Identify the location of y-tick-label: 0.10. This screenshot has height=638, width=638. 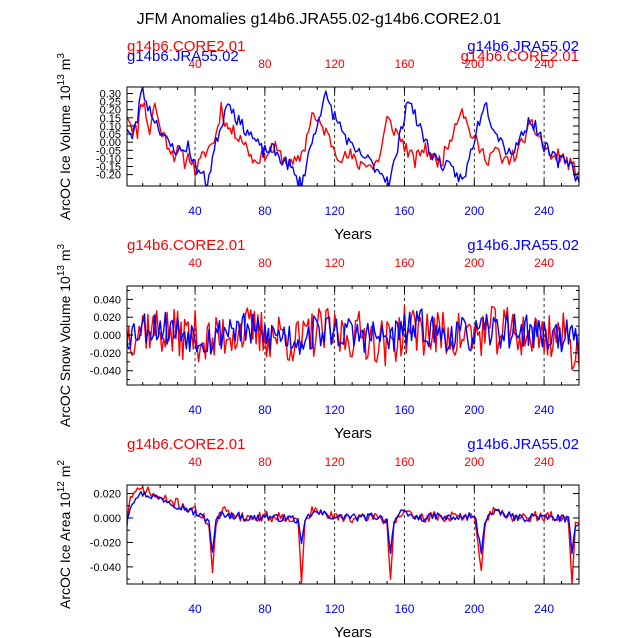
(110, 127).